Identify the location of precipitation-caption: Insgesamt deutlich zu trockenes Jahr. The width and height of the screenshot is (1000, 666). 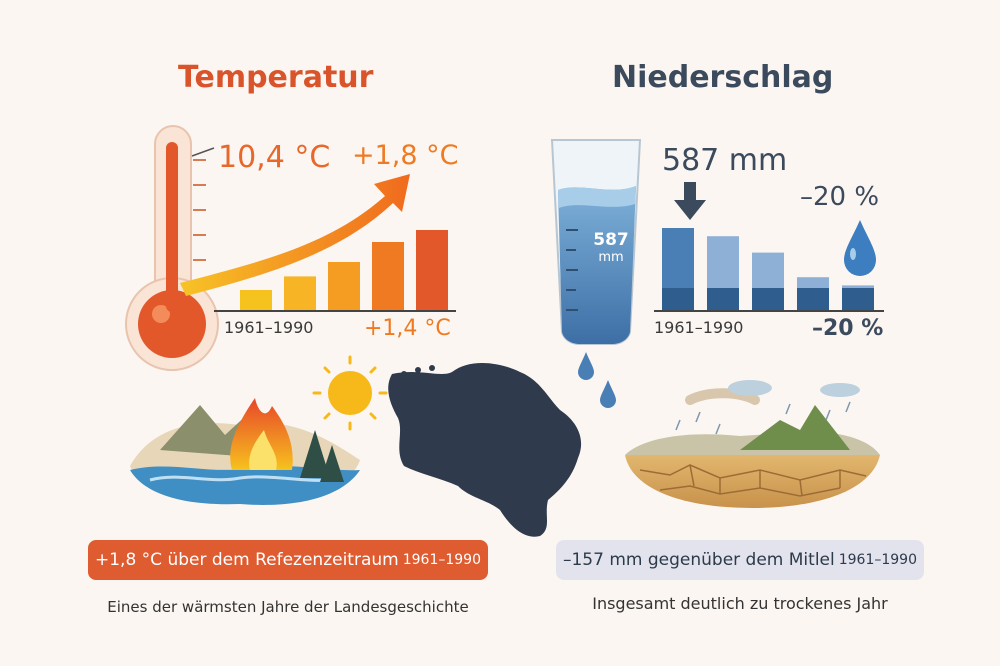
(740, 603).